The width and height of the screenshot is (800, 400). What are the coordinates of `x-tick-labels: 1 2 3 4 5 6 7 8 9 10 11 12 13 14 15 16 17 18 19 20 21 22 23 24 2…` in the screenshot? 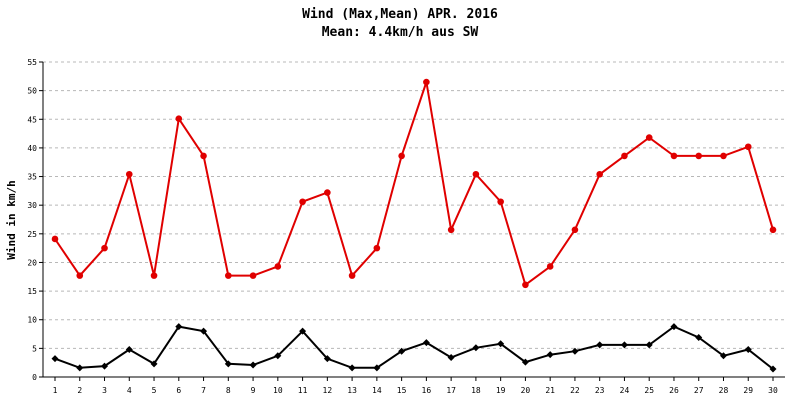 It's located at (415, 390).